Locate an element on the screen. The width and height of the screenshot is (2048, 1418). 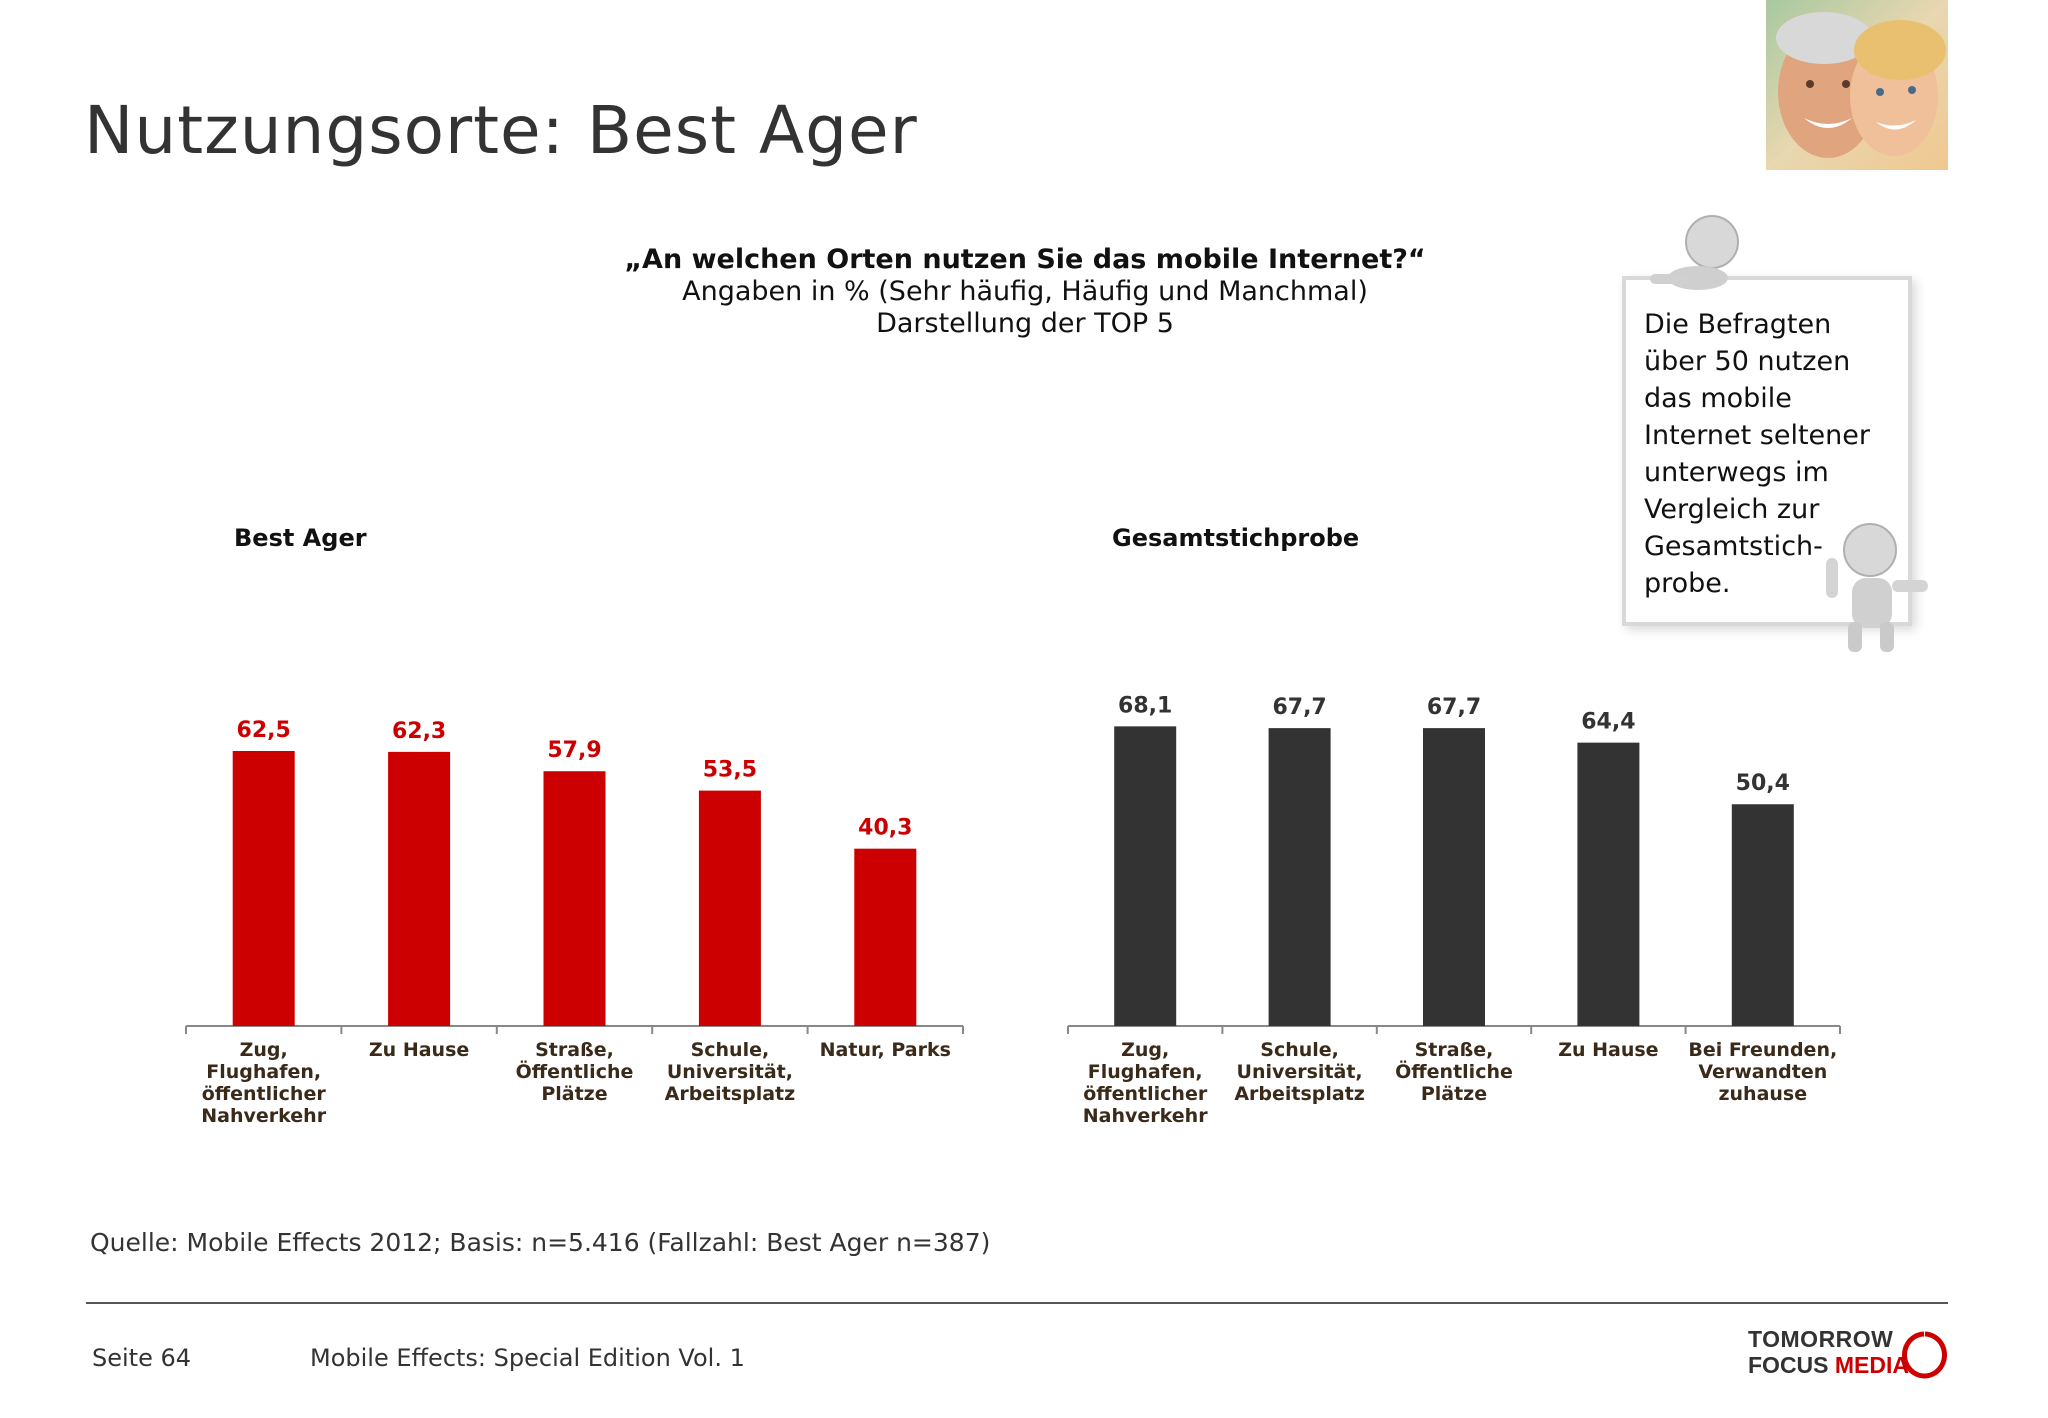
bar-value-label: 50,4 is located at coordinates (1763, 783).